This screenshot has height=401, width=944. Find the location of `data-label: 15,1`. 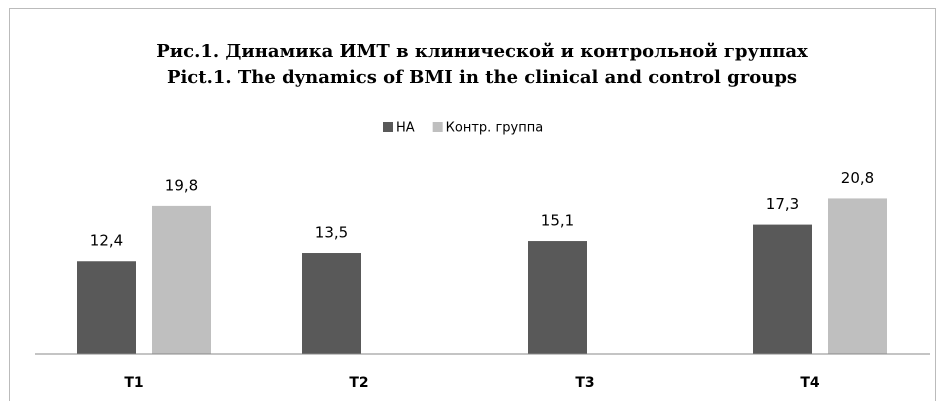

data-label: 15,1 is located at coordinates (557, 221).